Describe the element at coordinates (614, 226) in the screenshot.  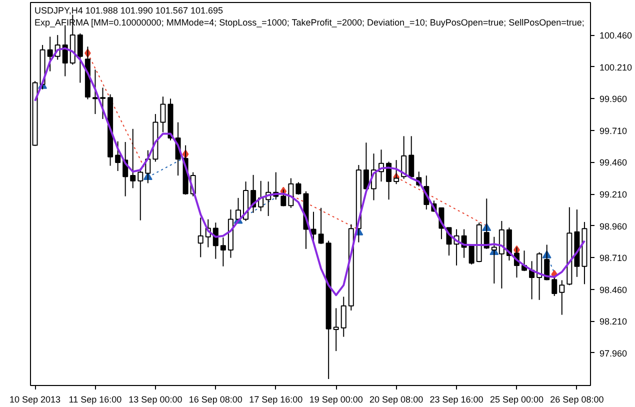
I see `y-tick-label: 98.960` at that location.